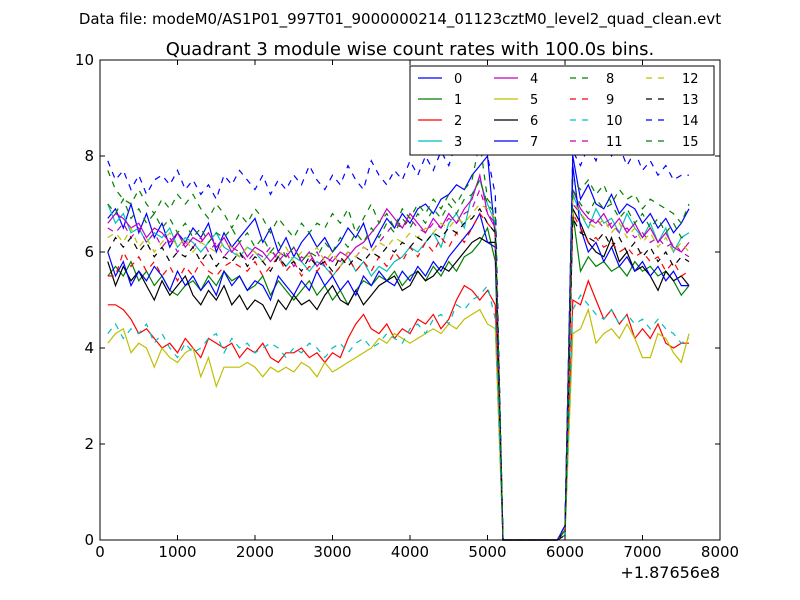 This screenshot has height=600, width=800. Describe the element at coordinates (458, 121) in the screenshot. I see `legend-label-2: 2` at that location.